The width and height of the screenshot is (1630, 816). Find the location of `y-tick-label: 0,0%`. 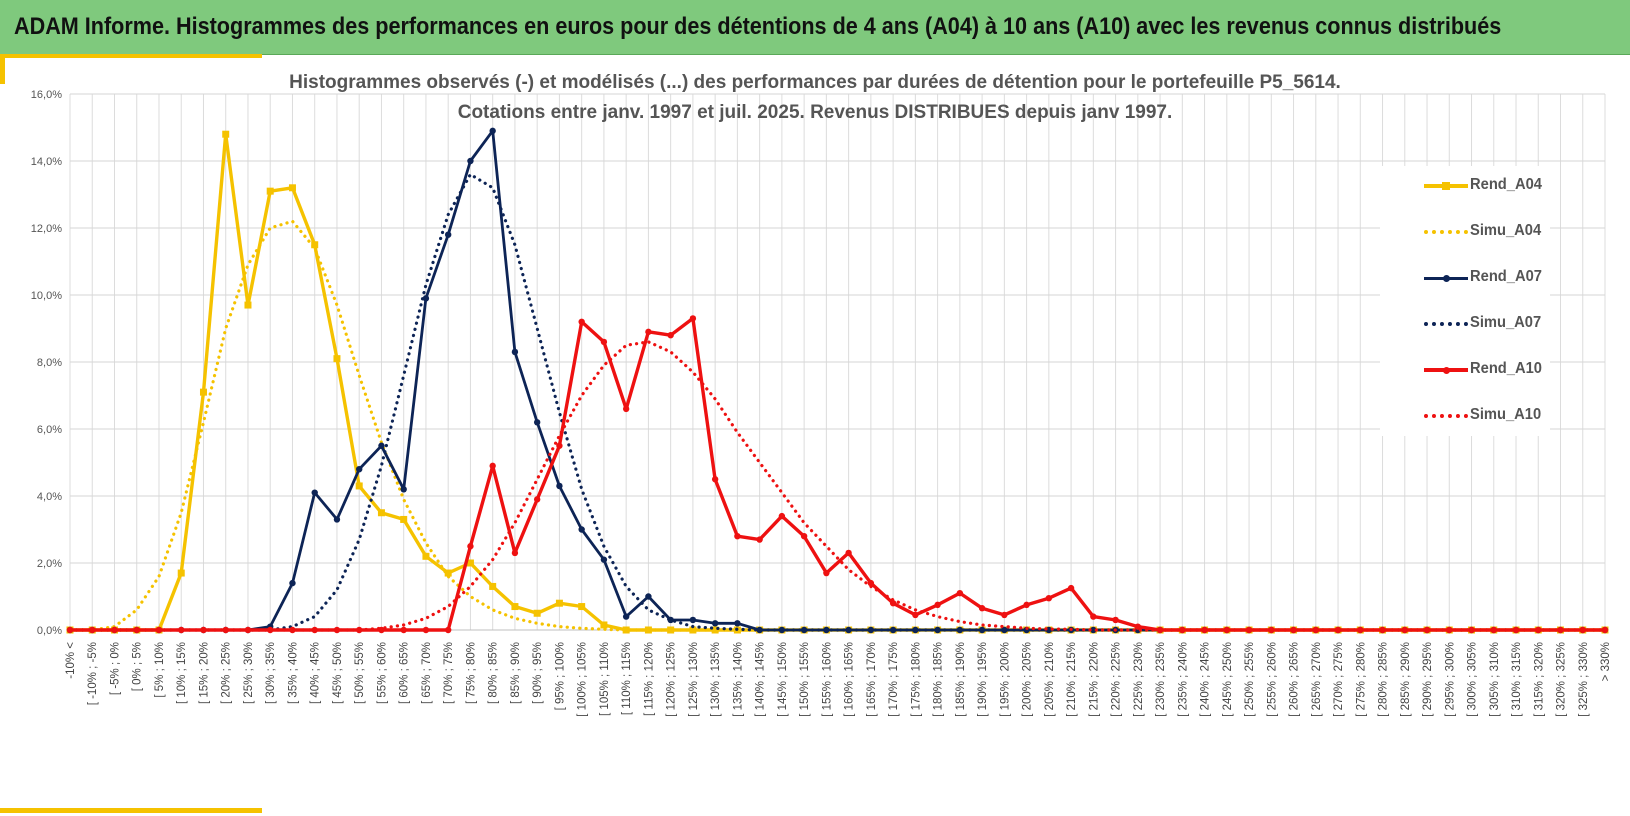

y-tick-label: 0,0% is located at coordinates (49, 631).